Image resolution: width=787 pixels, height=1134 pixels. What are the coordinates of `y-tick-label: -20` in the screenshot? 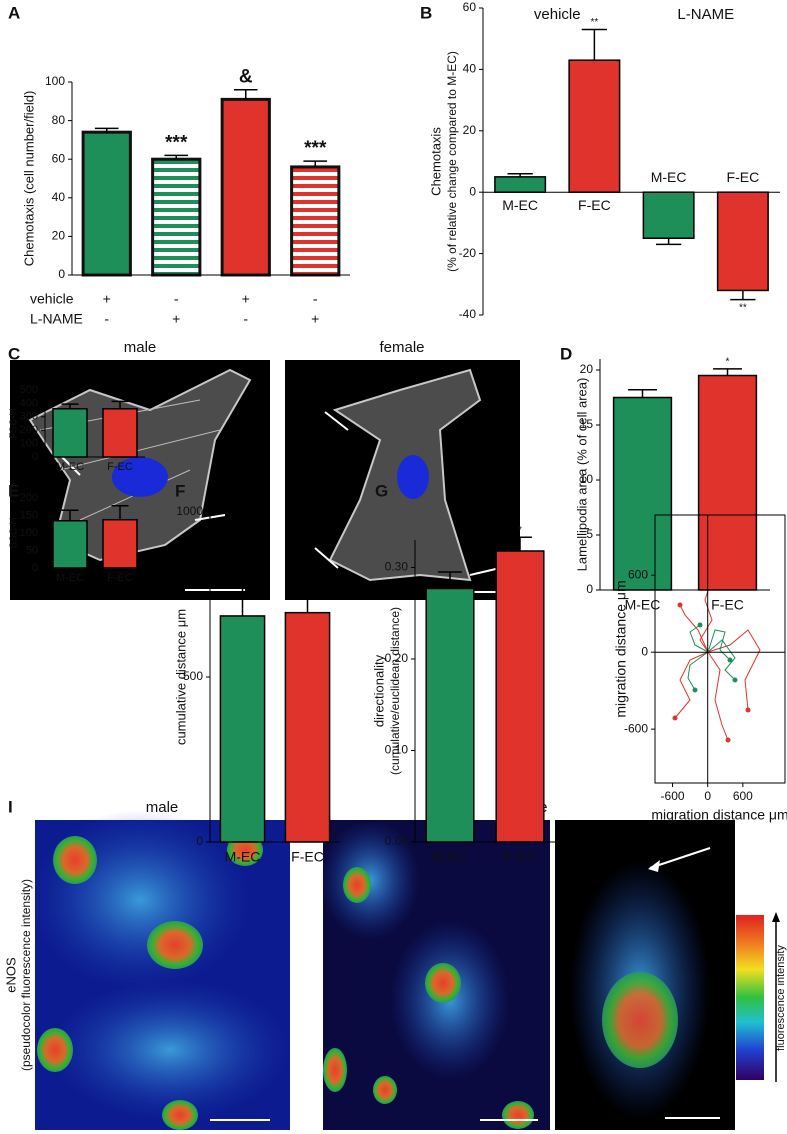 It's located at (468, 253).